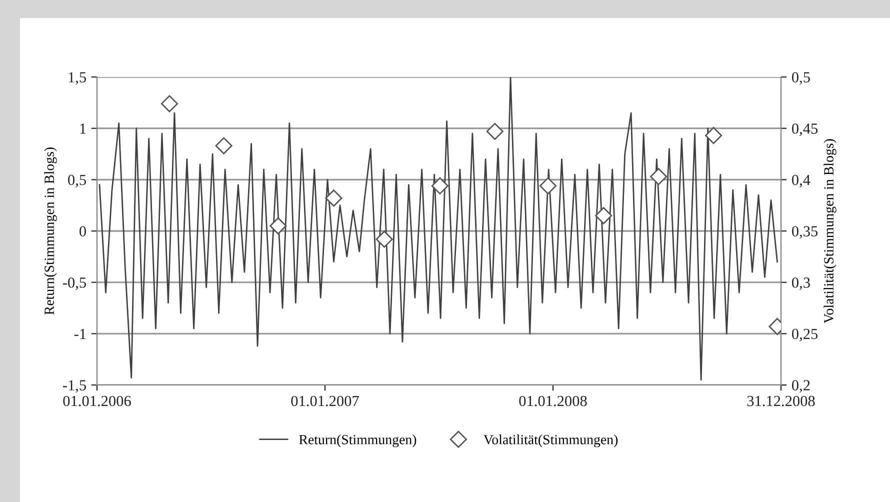 The height and width of the screenshot is (502, 890). What do you see at coordinates (74, 283) in the screenshot?
I see `y-tick-label: -0,5` at bounding box center [74, 283].